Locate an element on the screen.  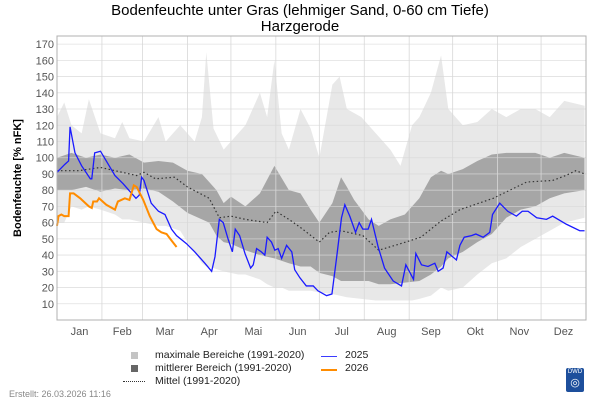
y-tick-label: 100 is located at coordinates (45, 159).